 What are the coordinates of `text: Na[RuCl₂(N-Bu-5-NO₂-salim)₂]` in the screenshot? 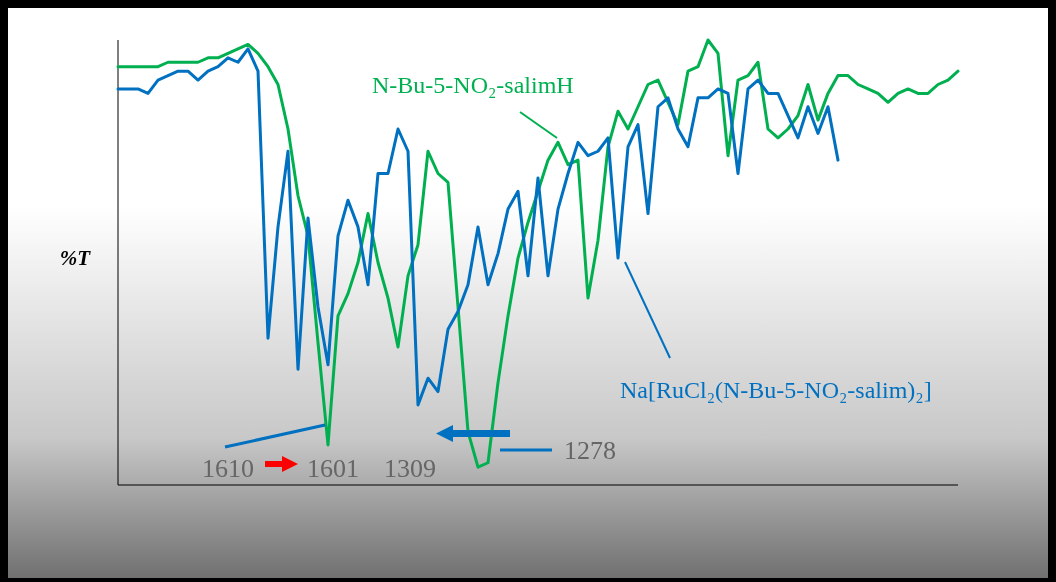 It's located at (776, 390).